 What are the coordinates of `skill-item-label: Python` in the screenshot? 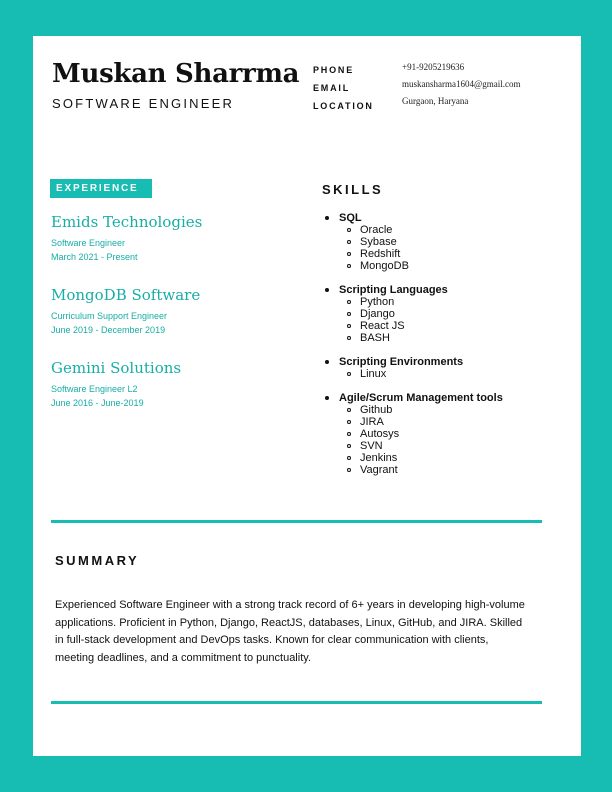 It's located at (377, 302).